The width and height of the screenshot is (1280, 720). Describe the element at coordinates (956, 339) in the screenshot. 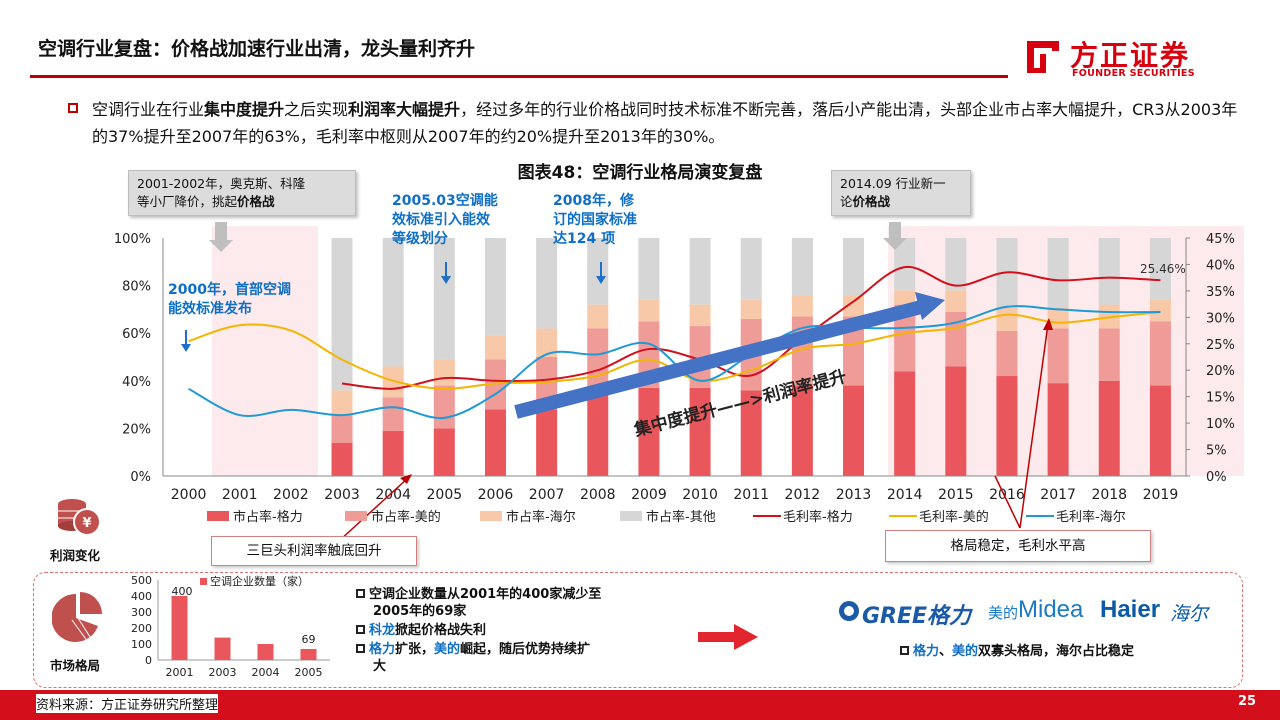

I see `bar-2015-s1` at that location.